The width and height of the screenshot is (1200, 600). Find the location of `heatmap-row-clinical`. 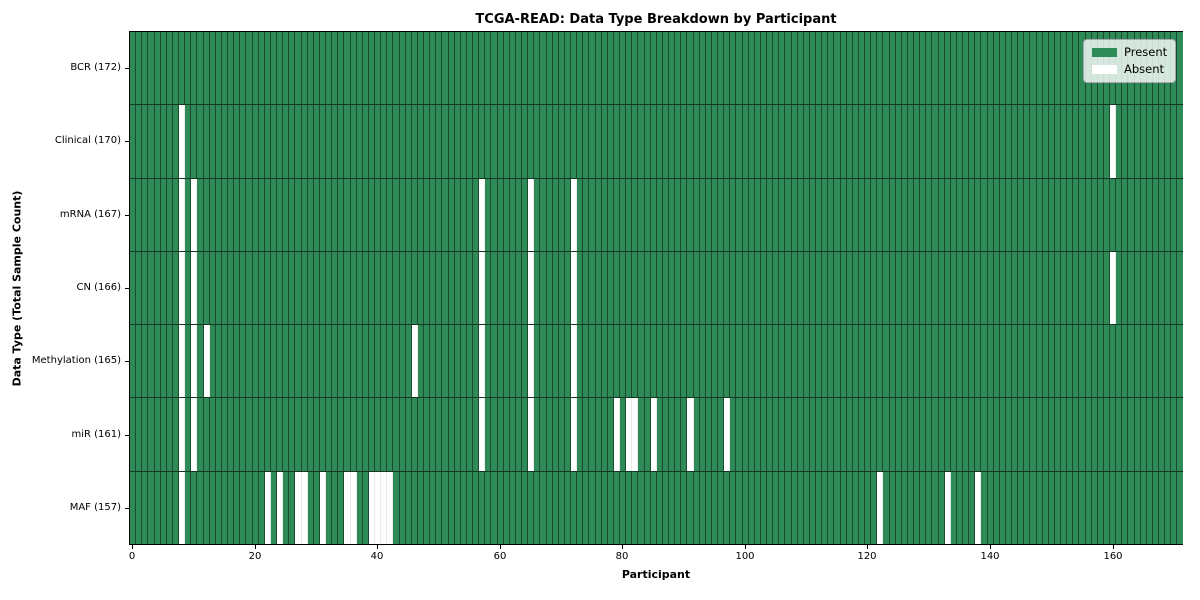

heatmap-row-clinical is located at coordinates (656, 142).